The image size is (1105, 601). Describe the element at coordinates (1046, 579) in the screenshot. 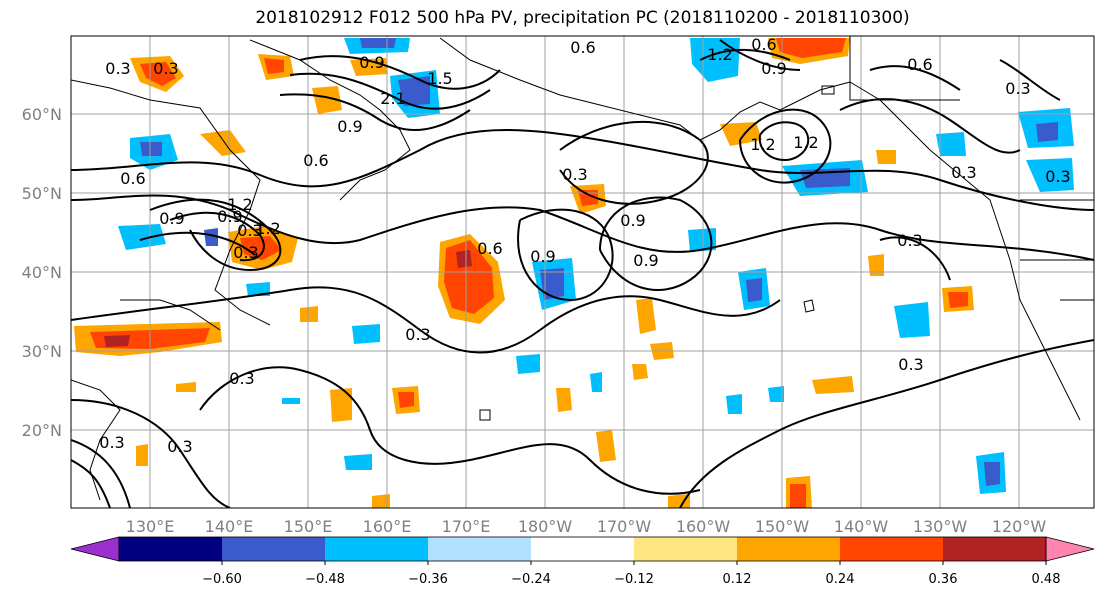

I see `colorbar-tick-label: 0.48` at that location.